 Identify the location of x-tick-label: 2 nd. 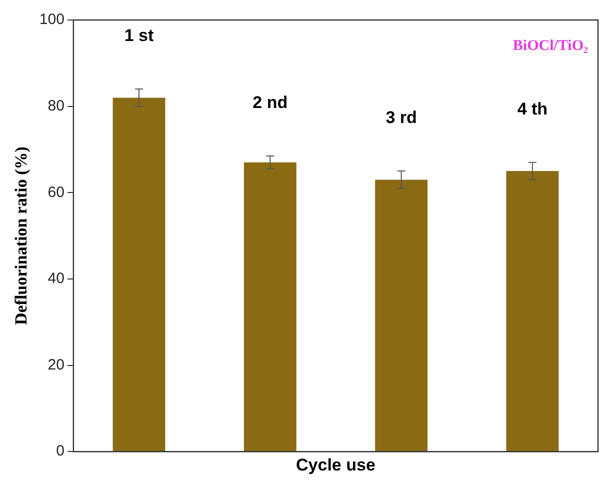
(270, 102).